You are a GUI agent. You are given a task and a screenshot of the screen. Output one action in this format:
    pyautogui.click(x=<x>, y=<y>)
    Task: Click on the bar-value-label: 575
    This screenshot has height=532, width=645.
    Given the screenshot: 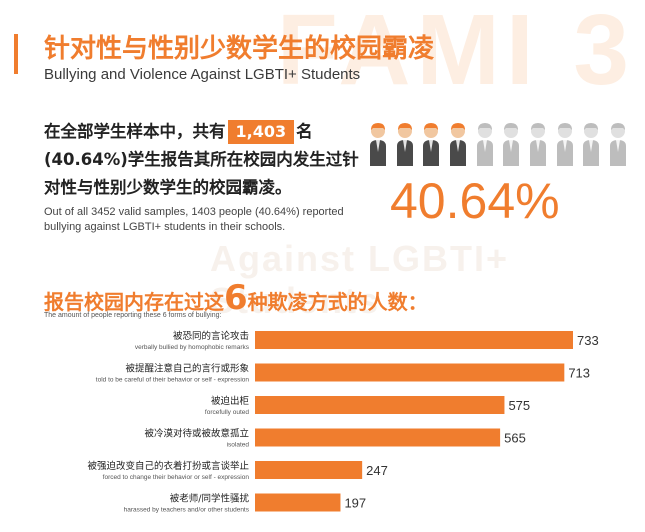 What is the action you would take?
    pyautogui.click(x=519, y=405)
    